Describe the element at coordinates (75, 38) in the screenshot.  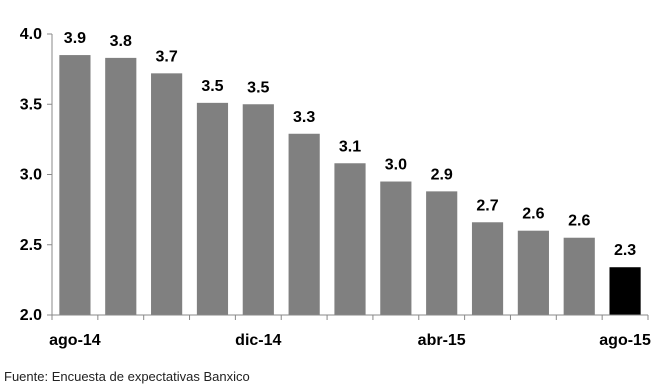
I see `data-label: 3.9` at that location.